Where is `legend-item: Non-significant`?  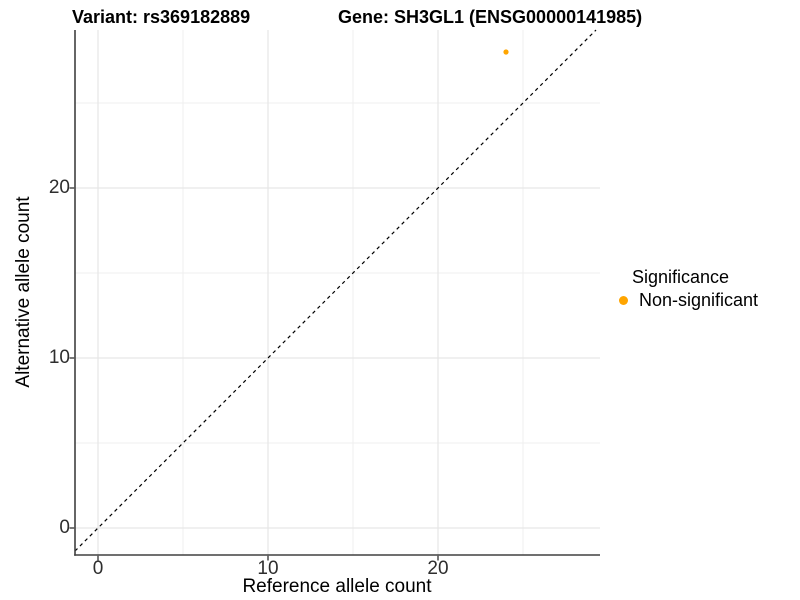
legend-item: Non-significant is located at coordinates (708, 300).